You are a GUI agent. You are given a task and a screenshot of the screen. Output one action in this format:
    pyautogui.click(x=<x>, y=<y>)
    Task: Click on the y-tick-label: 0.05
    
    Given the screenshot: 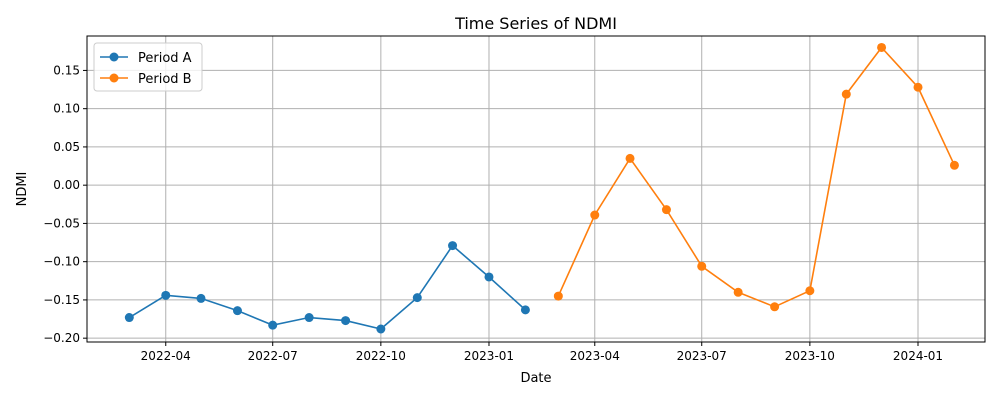 What is the action you would take?
    pyautogui.click(x=66, y=147)
    